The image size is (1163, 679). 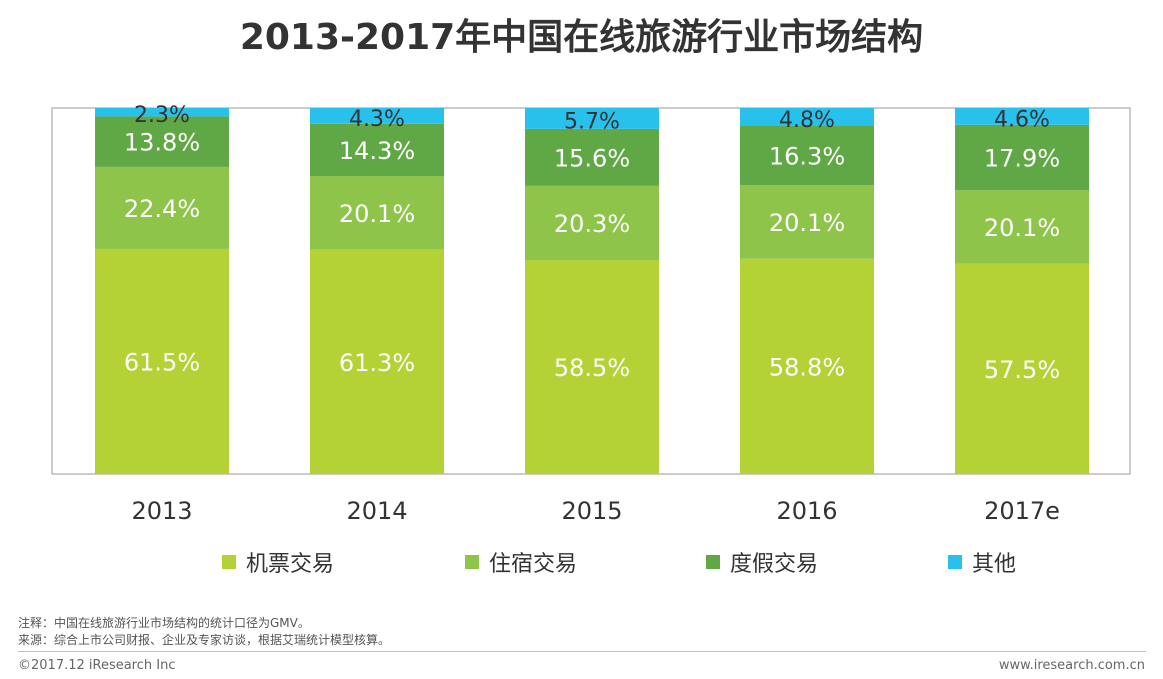 I want to click on data-label-2017e-series-0: 57.5%, so click(x=1022, y=370).